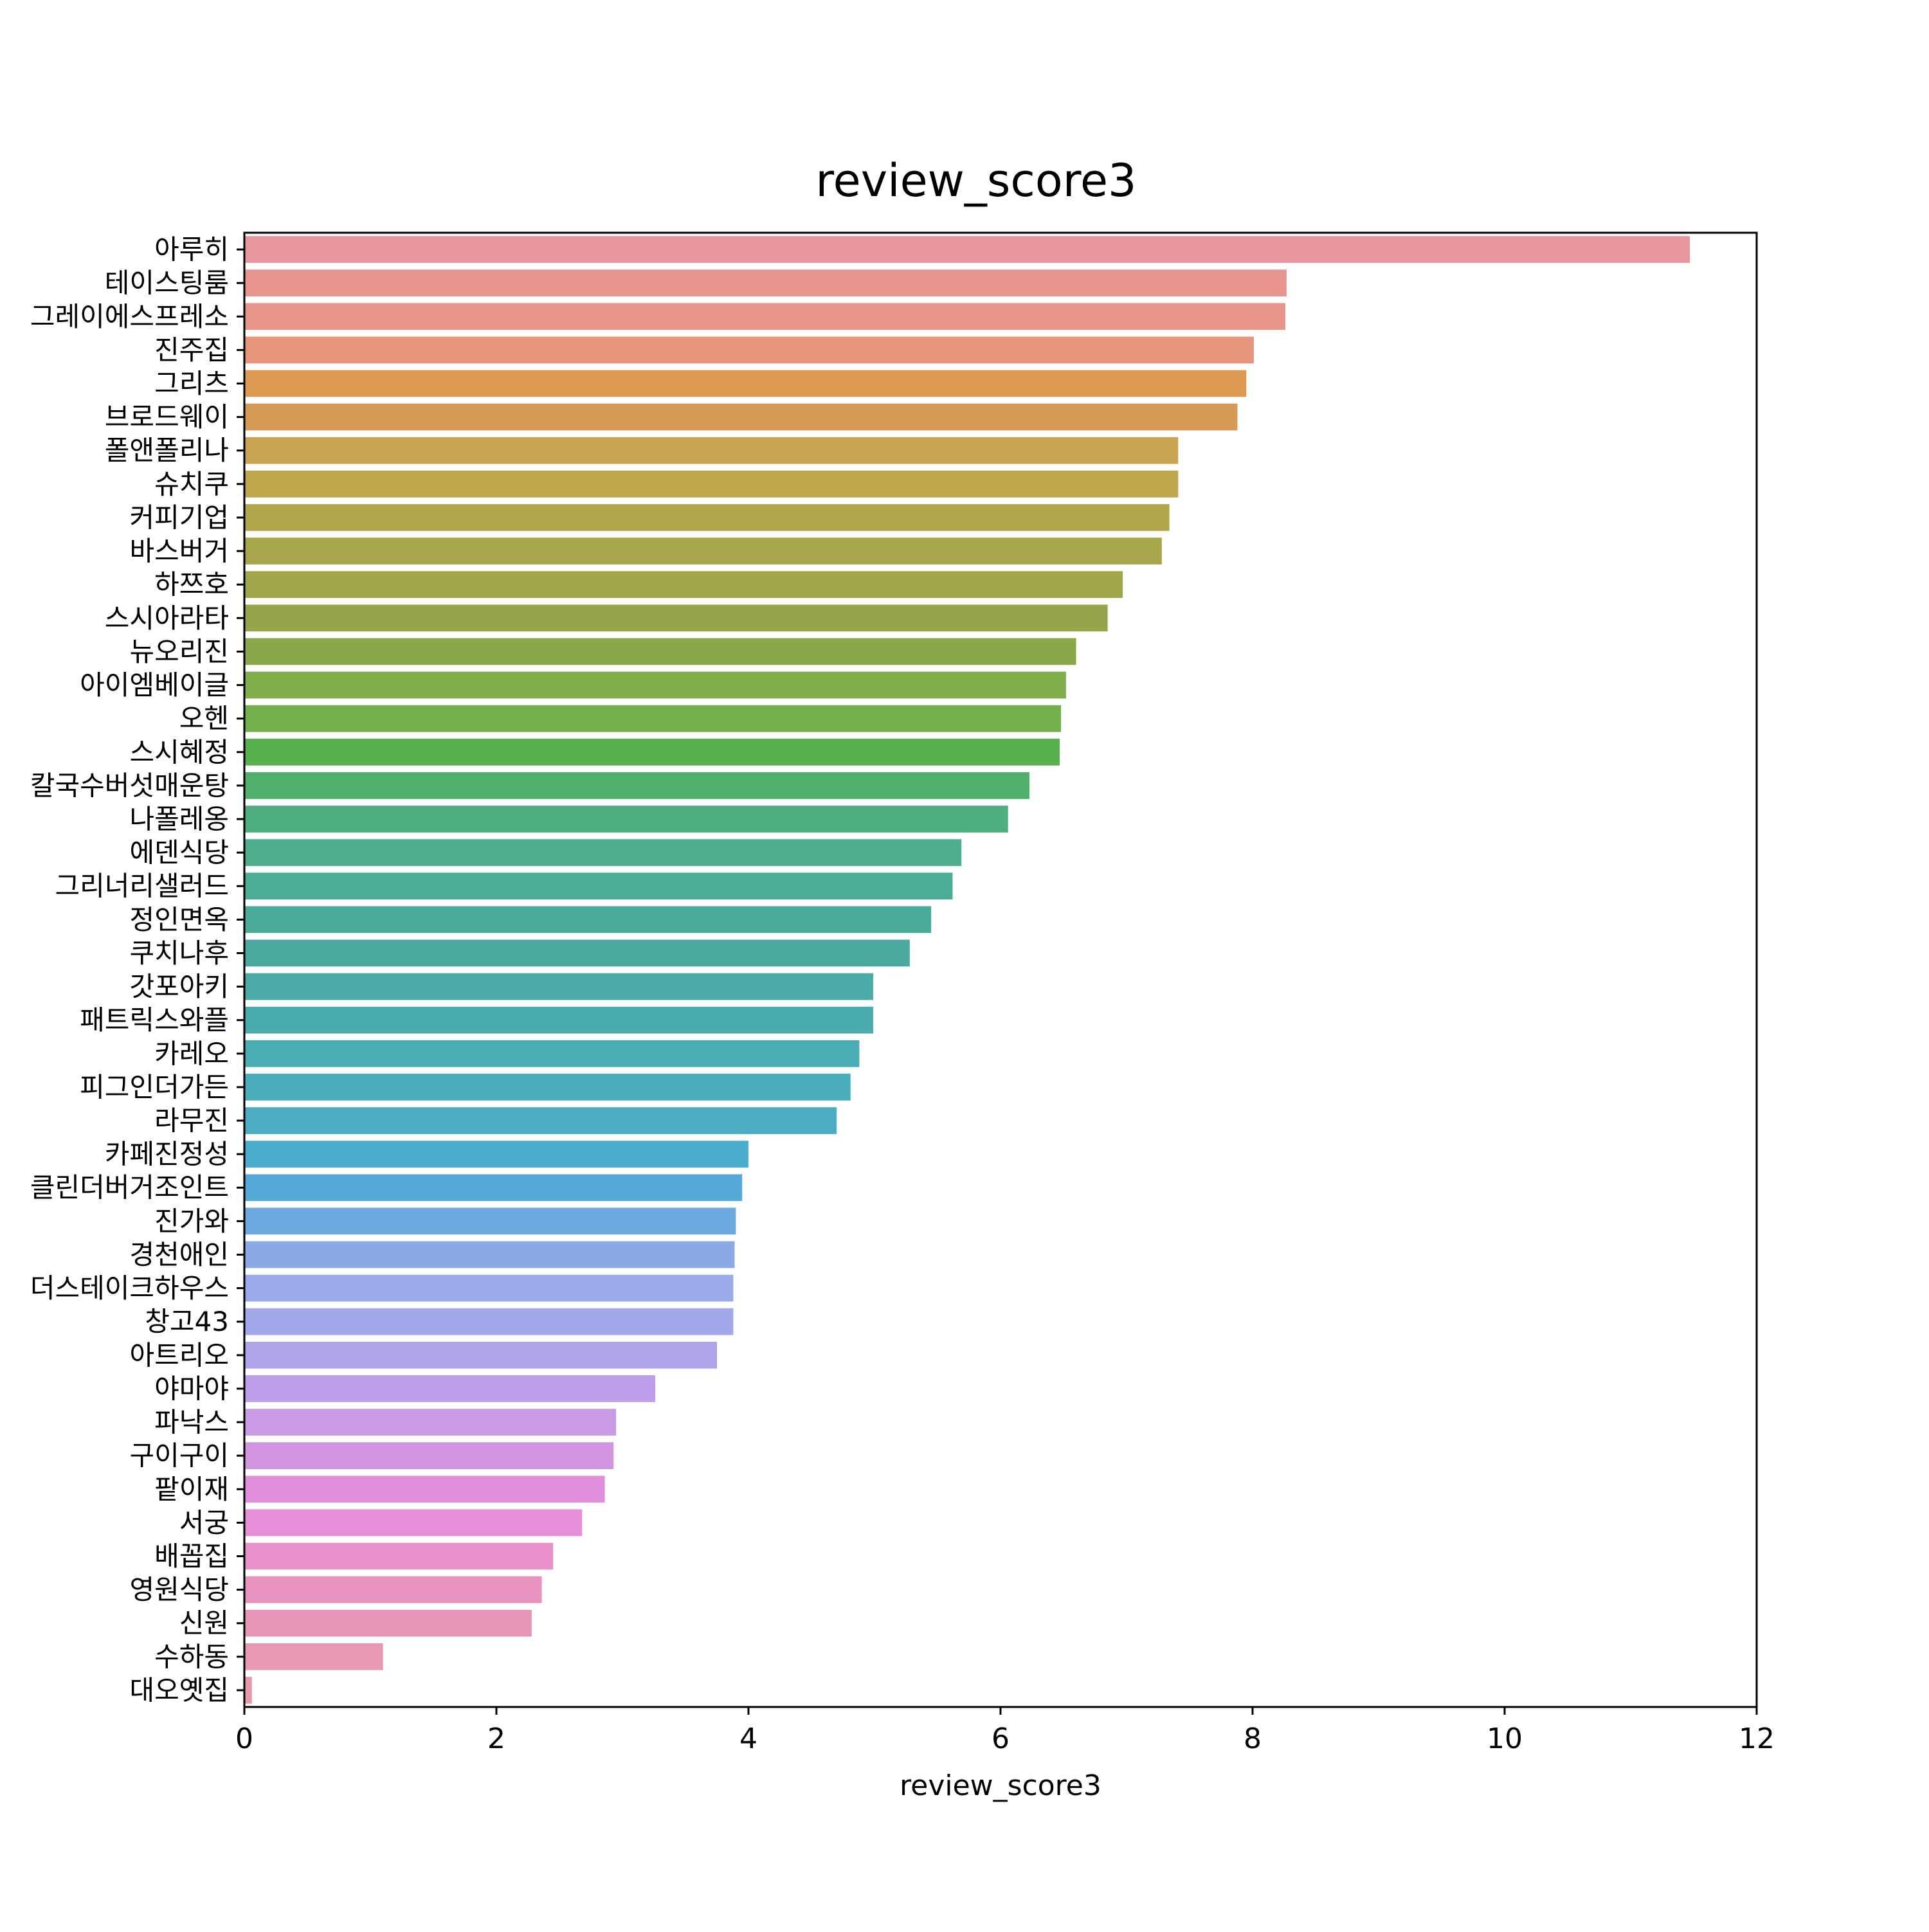 The height and width of the screenshot is (1932, 1929). What do you see at coordinates (191, 1221) in the screenshot?
I see `y-tick-label: 진가와` at bounding box center [191, 1221].